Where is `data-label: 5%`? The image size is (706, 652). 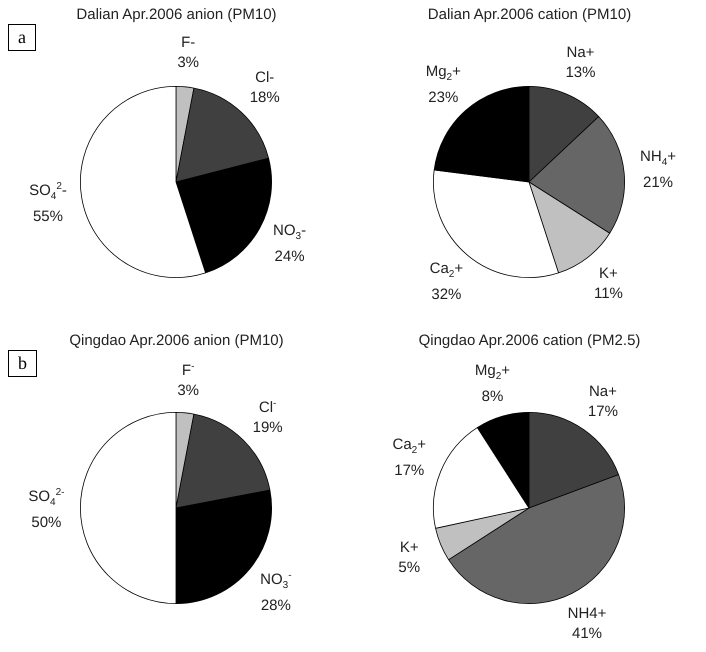
data-label: 5% is located at coordinates (409, 567).